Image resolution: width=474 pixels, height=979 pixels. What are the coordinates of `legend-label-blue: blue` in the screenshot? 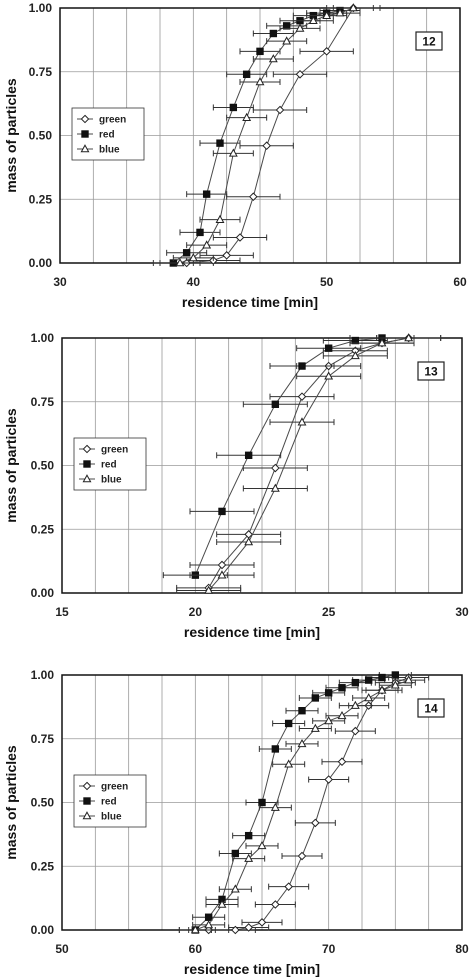 It's located at (109, 150).